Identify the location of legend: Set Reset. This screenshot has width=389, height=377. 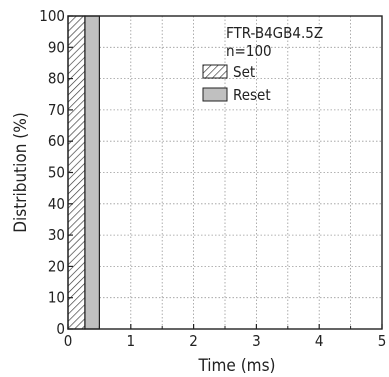
(236, 83).